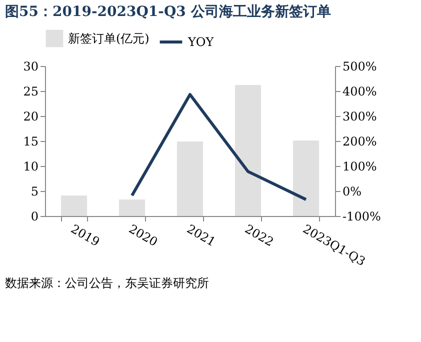 The width and height of the screenshot is (421, 342). Describe the element at coordinates (352, 191) in the screenshot. I see `y2-tick-label: 0%` at that location.